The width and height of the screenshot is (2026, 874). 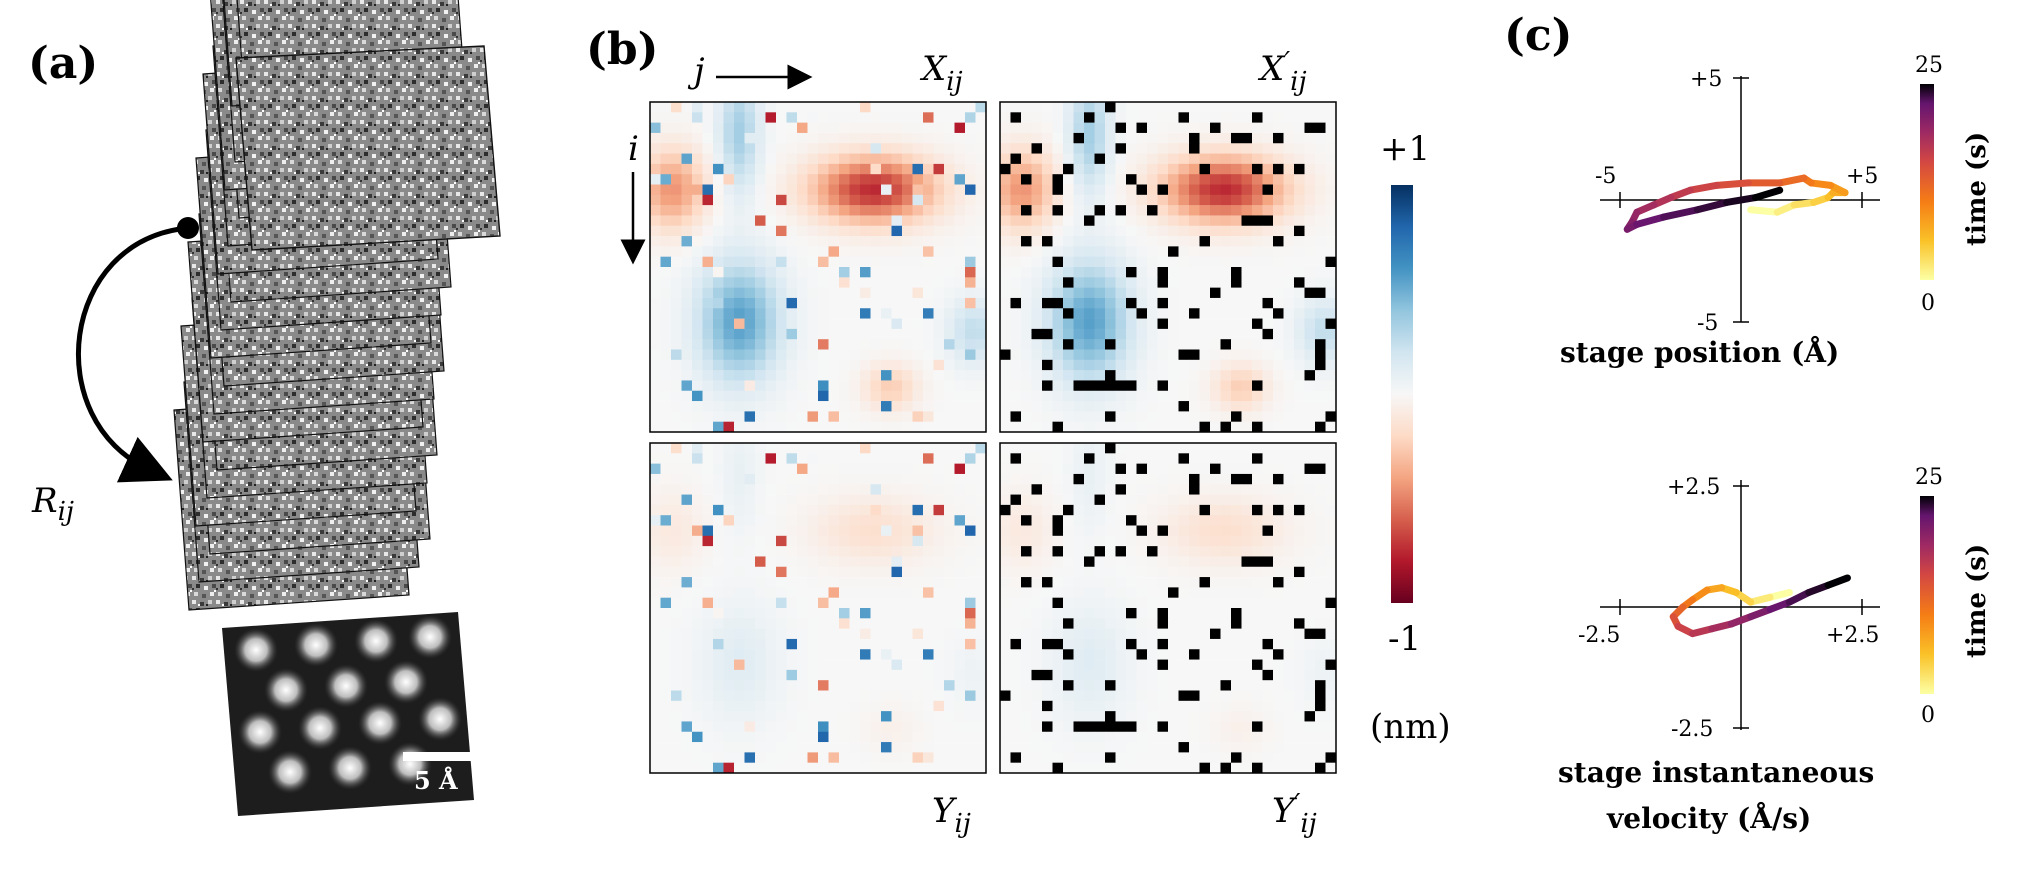 I want to click on stack-slice-top, so click(x=368, y=148).